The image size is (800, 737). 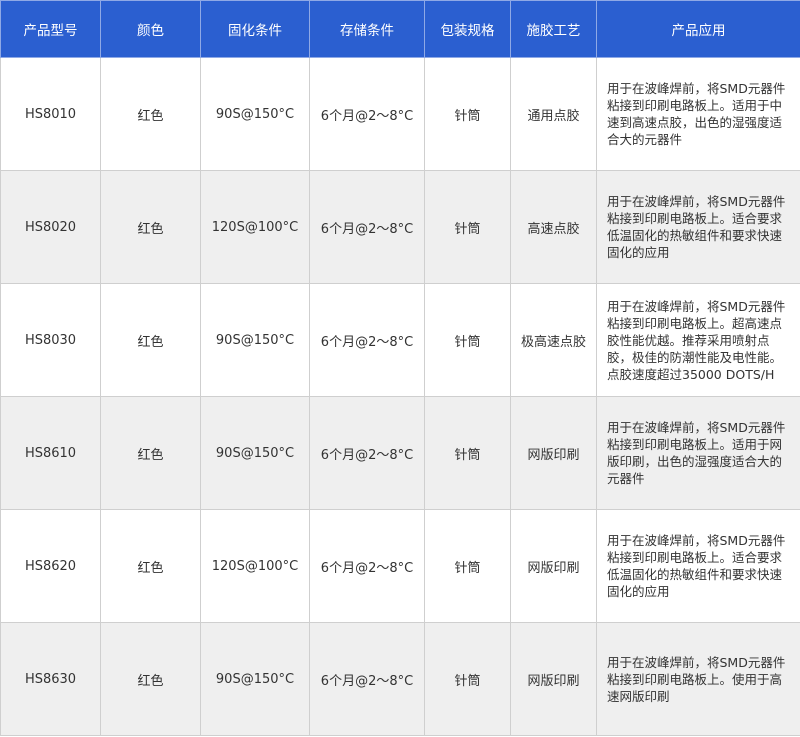 I want to click on cell-model: HS8620, so click(x=50, y=566).